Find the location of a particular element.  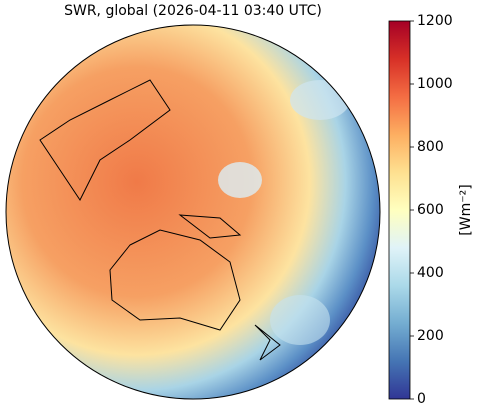

colorbar-label: [Wm⁻²] is located at coordinates (466, 209).